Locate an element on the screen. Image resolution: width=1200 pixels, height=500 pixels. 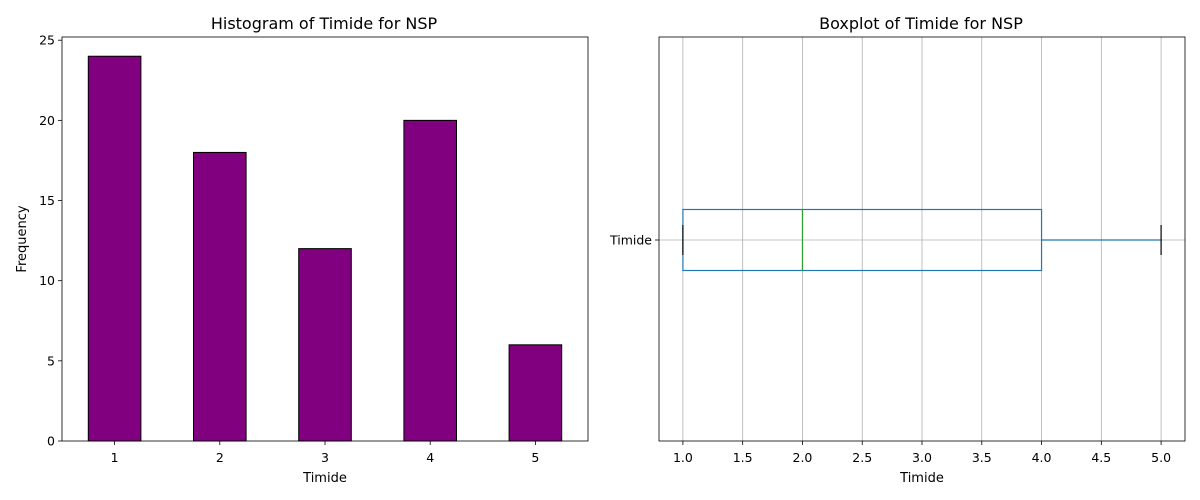
histogram-y-tick-label: 25 is located at coordinates (47, 40).